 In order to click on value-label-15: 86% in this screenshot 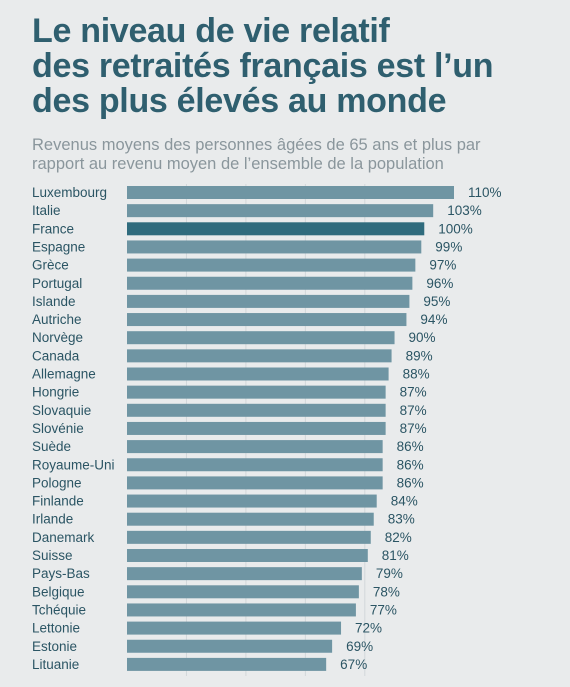, I will do `click(410, 464)`.